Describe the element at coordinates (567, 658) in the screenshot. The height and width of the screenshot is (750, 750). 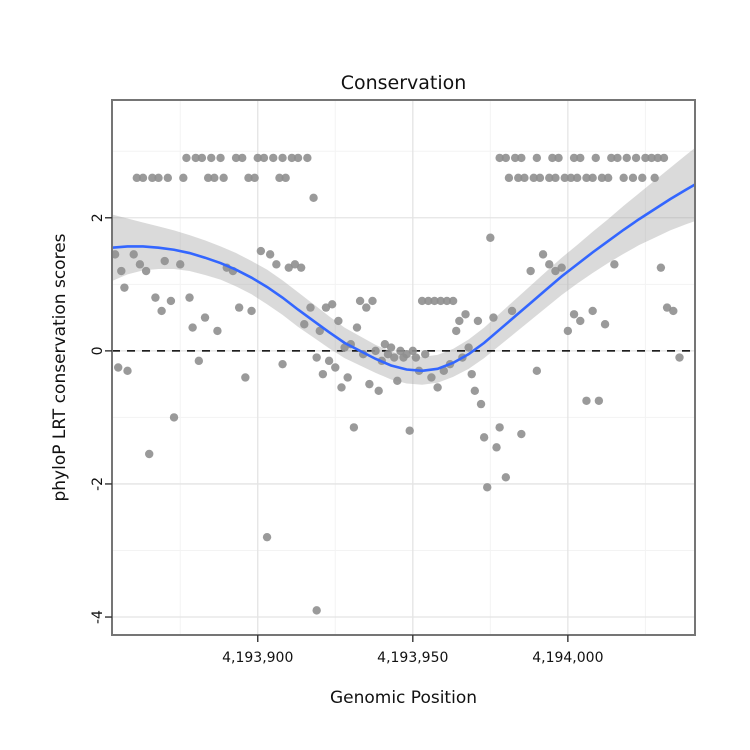
I see `x-tick-label: 4,194,000` at that location.